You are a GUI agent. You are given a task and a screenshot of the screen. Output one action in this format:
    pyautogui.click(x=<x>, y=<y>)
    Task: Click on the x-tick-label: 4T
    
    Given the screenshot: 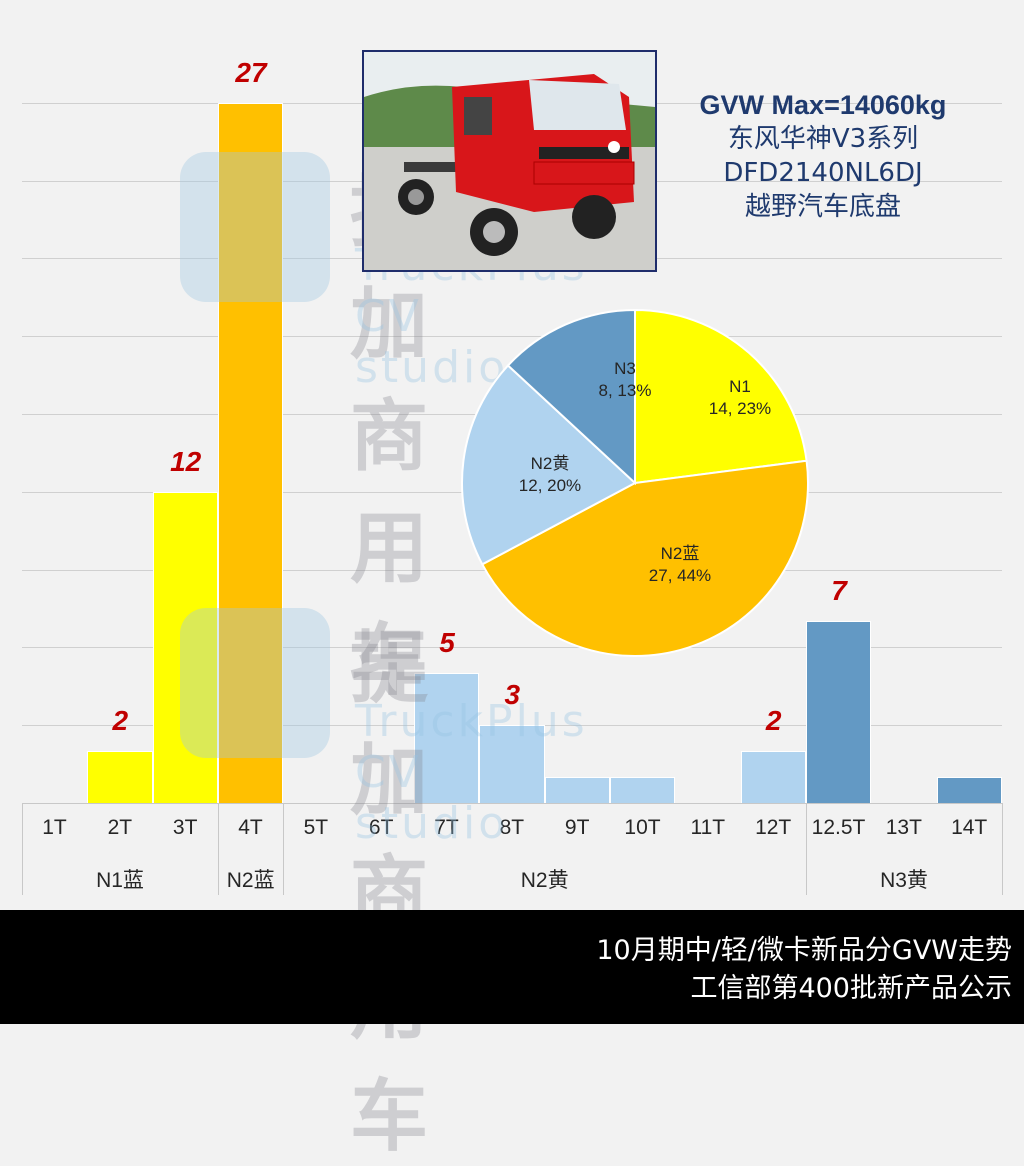 What is the action you would take?
    pyautogui.click(x=250, y=827)
    